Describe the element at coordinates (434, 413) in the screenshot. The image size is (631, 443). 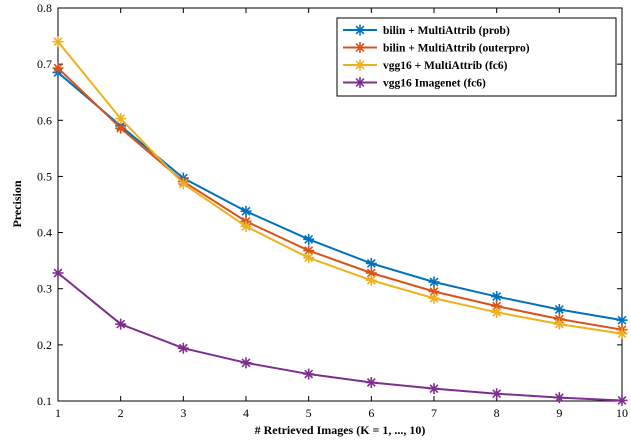
I see `x-tick-label: 7` at that location.